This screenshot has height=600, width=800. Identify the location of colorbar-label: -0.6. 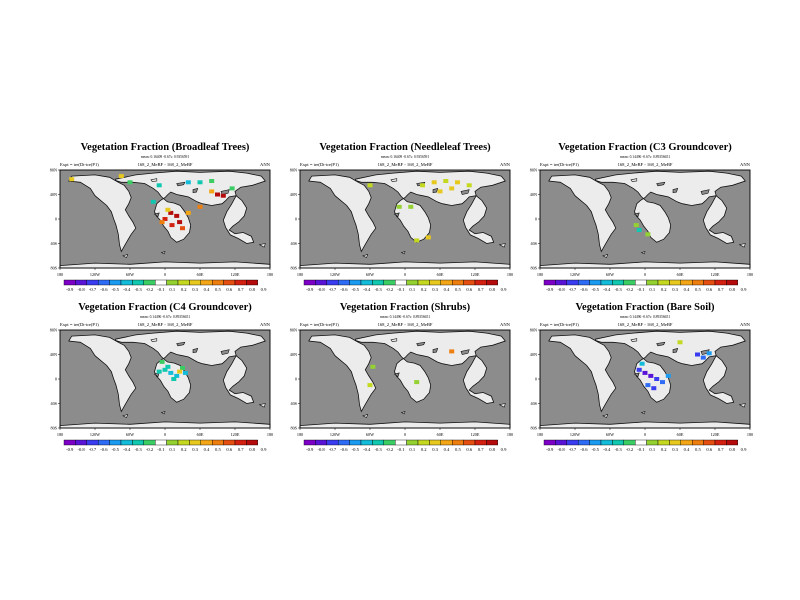
(584, 289).